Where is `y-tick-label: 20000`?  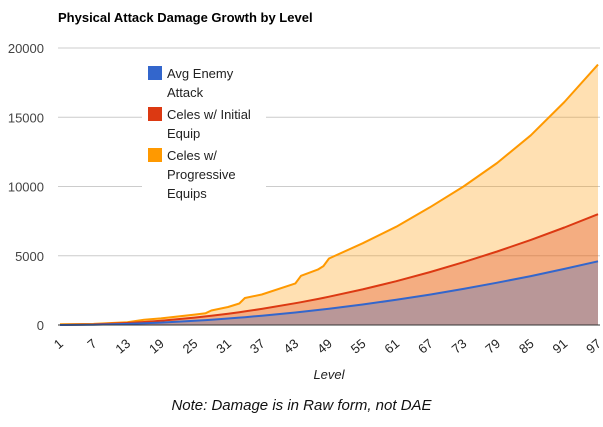 y-tick-label: 20000 is located at coordinates (26, 48).